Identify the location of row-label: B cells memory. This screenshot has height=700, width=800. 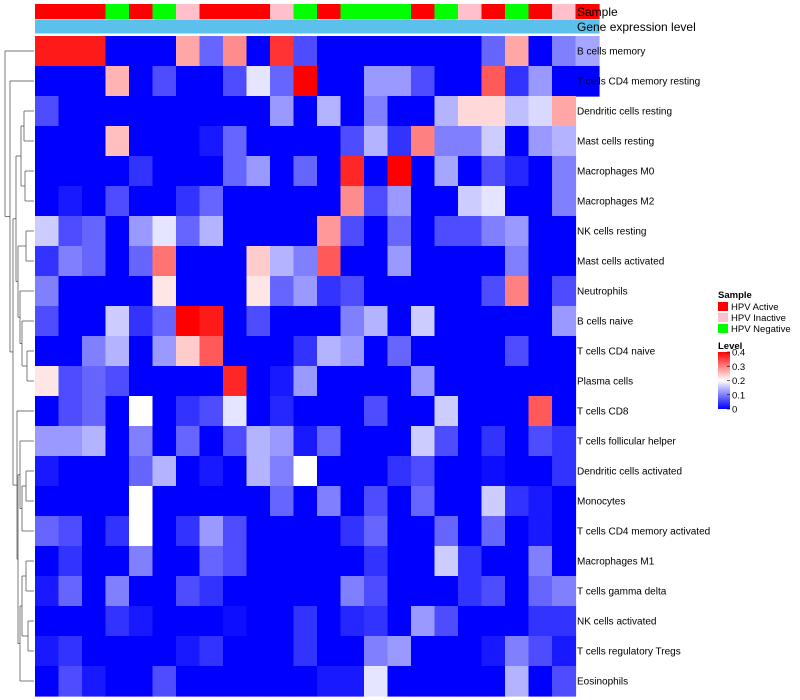
(611, 52).